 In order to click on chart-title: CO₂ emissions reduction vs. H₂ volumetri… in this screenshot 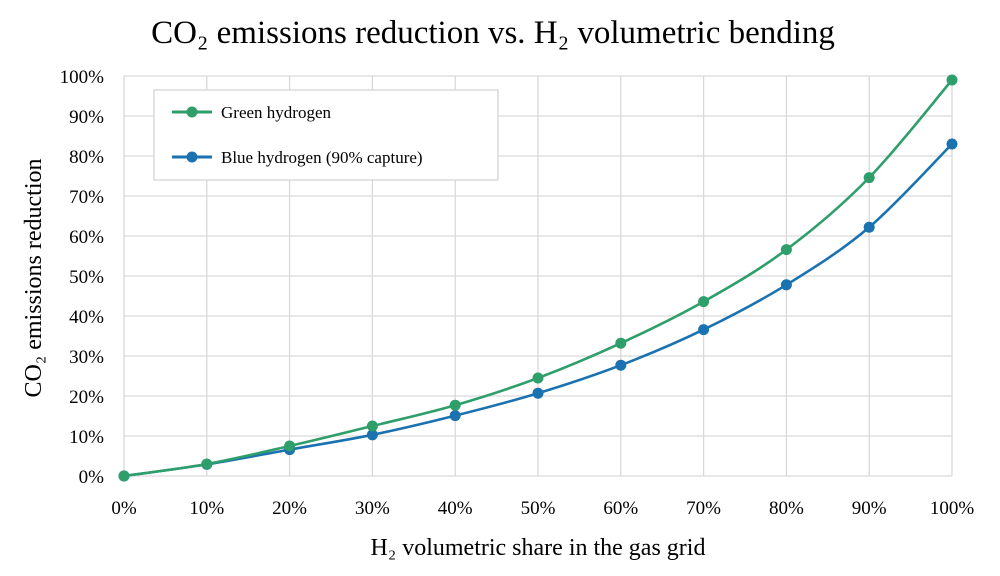, I will do `click(493, 33)`.